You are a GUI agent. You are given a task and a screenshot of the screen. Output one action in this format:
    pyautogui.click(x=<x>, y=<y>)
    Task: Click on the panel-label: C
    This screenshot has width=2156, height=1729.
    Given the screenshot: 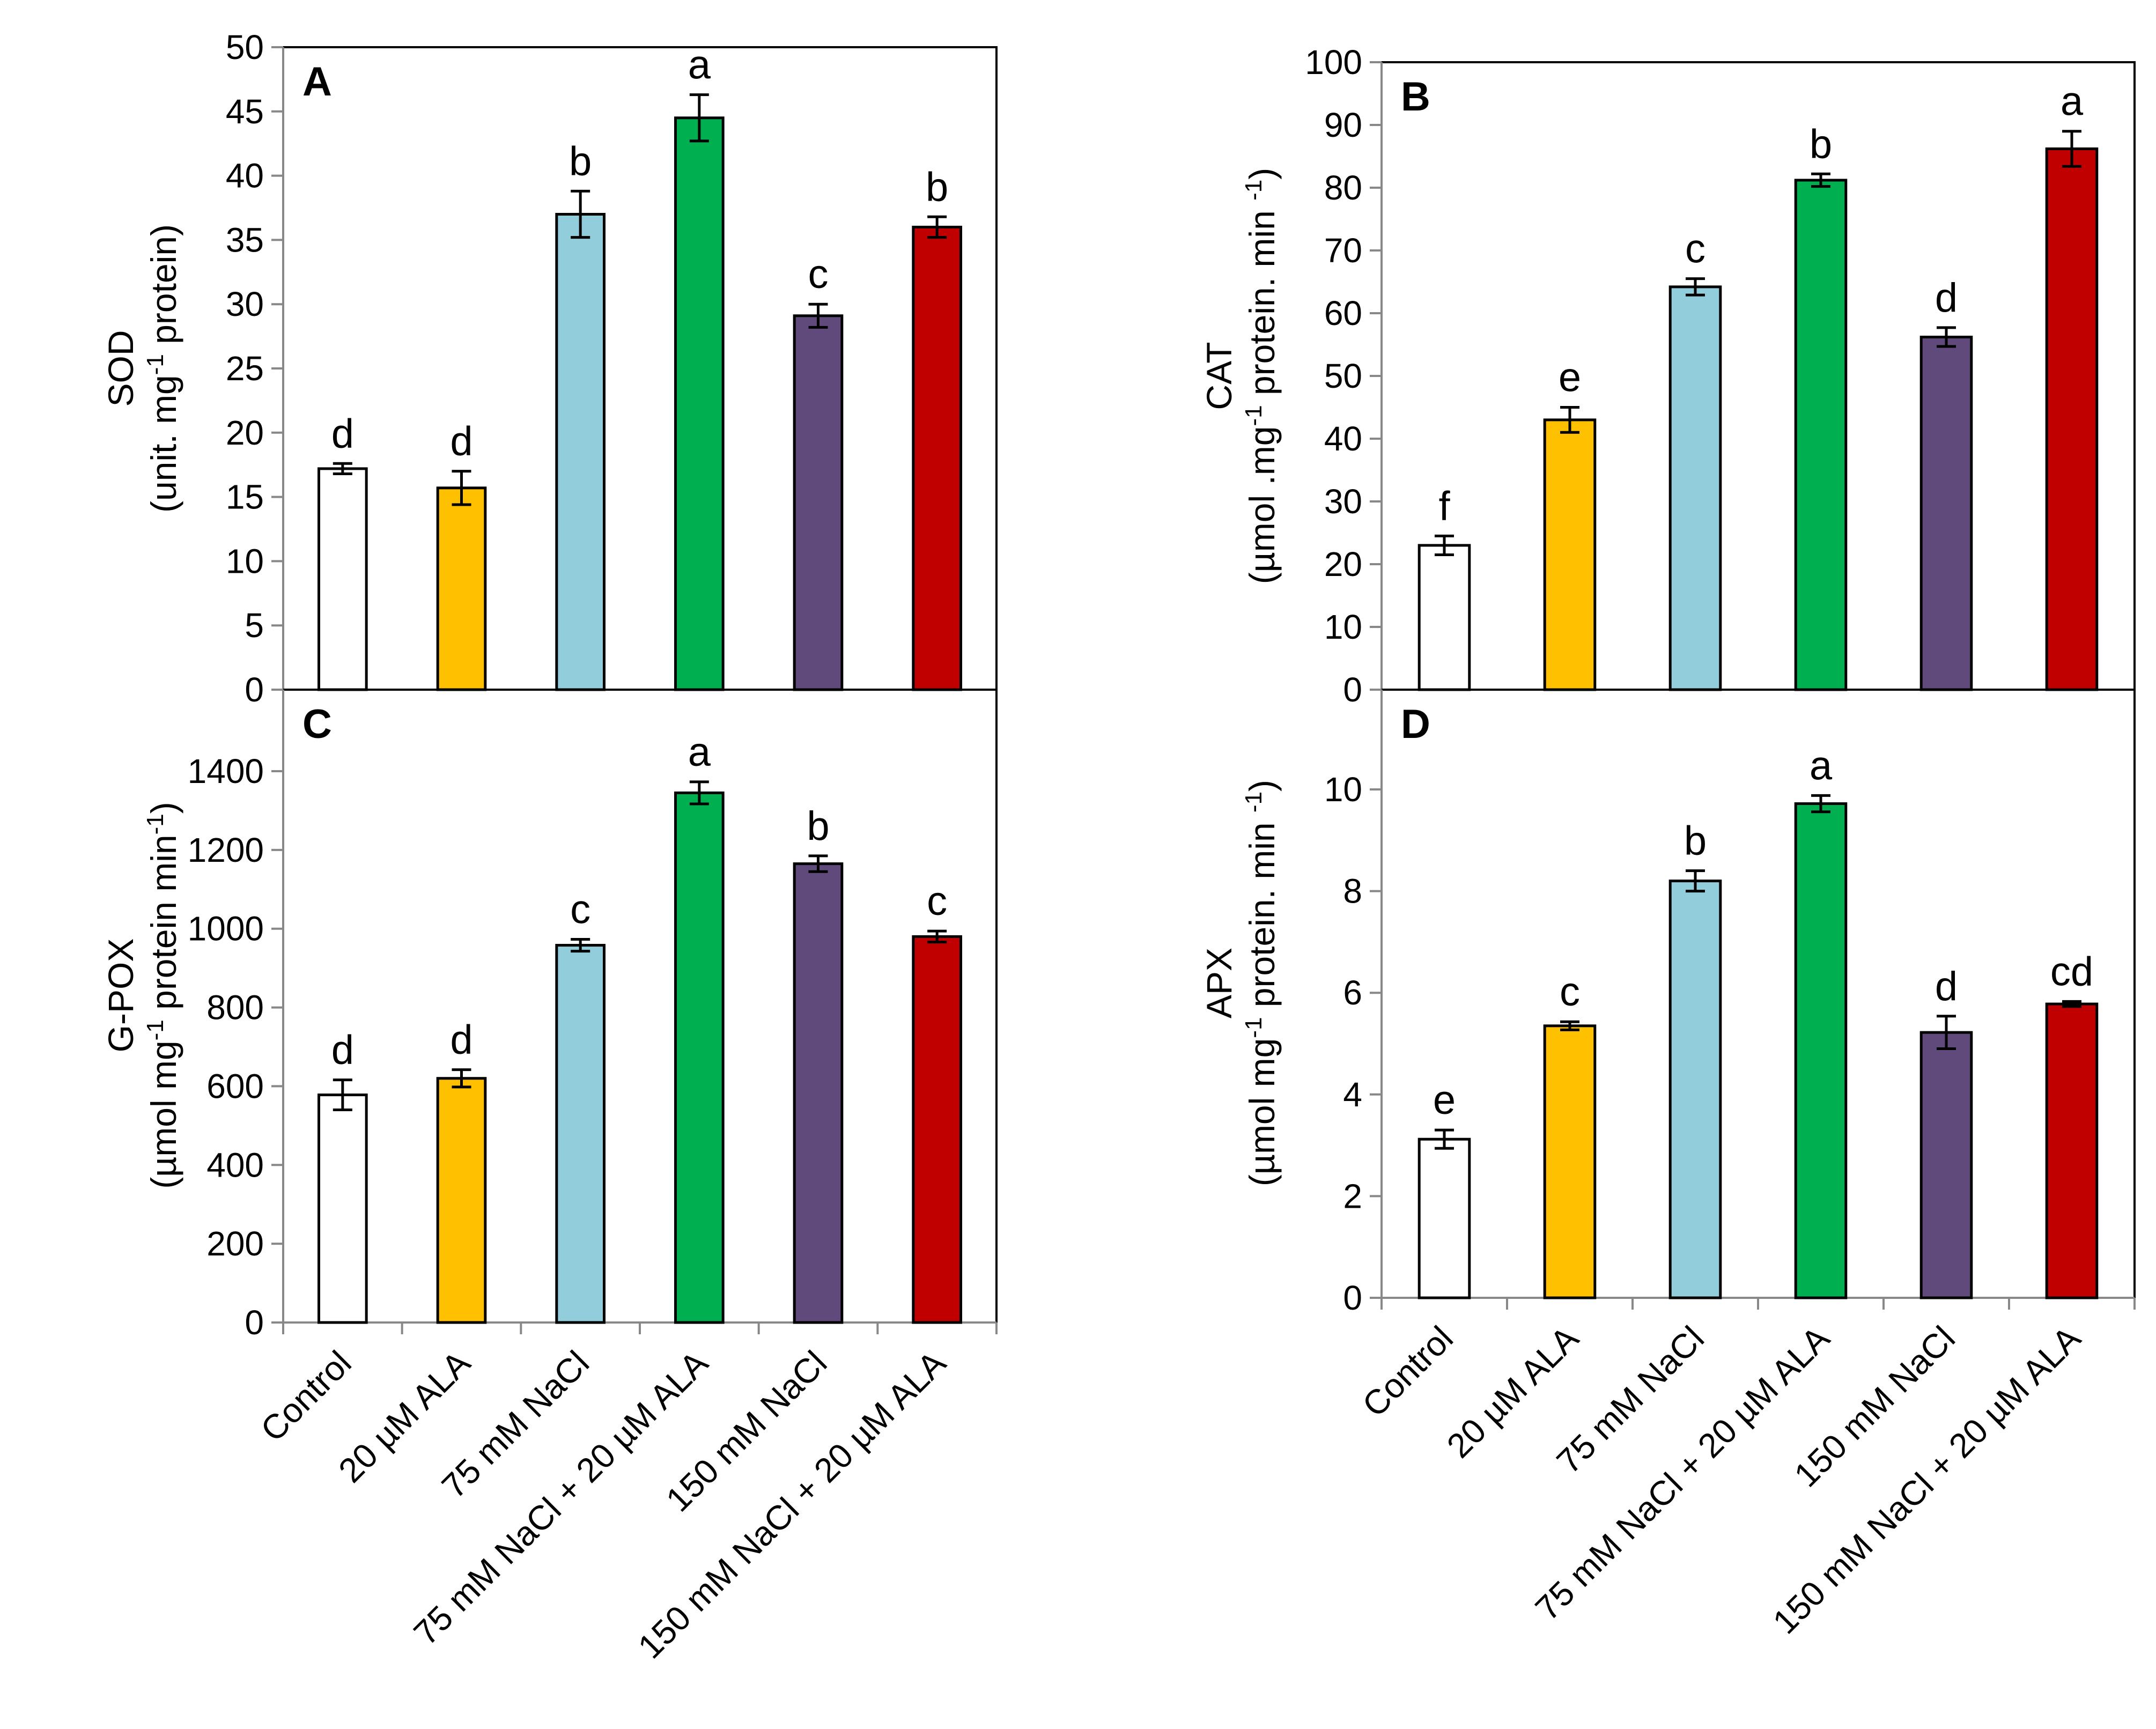 What is the action you would take?
    pyautogui.click(x=317, y=724)
    